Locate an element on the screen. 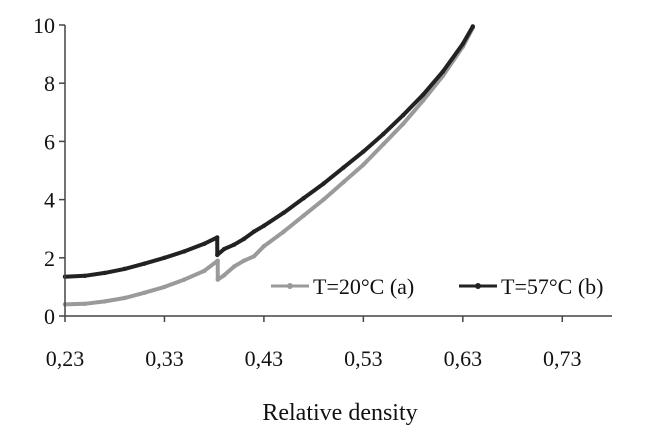 The width and height of the screenshot is (661, 427). legend-label-series-1: T=20°C (a) is located at coordinates (363, 286).